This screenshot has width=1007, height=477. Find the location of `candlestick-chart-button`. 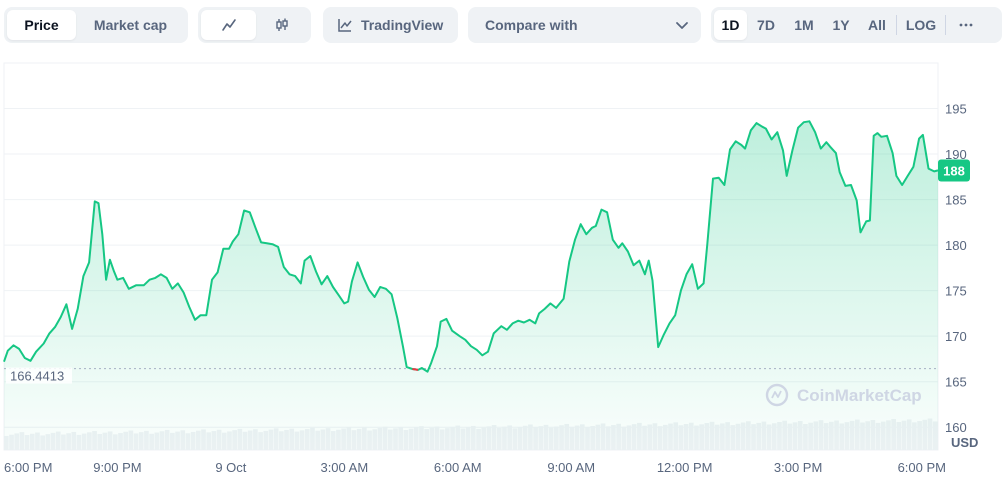

candlestick-chart-button is located at coordinates (282, 25).